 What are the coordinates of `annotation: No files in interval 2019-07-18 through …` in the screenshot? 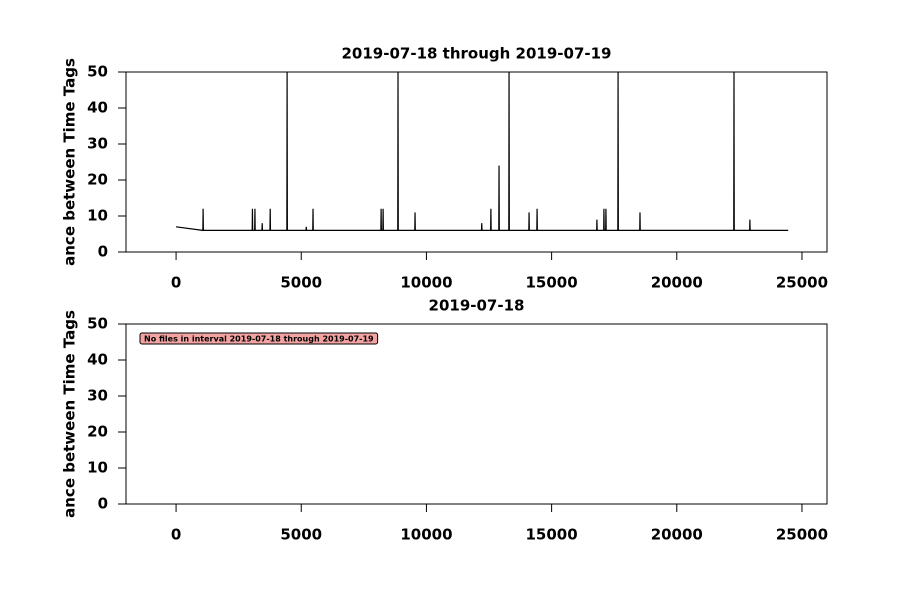 It's located at (259, 338).